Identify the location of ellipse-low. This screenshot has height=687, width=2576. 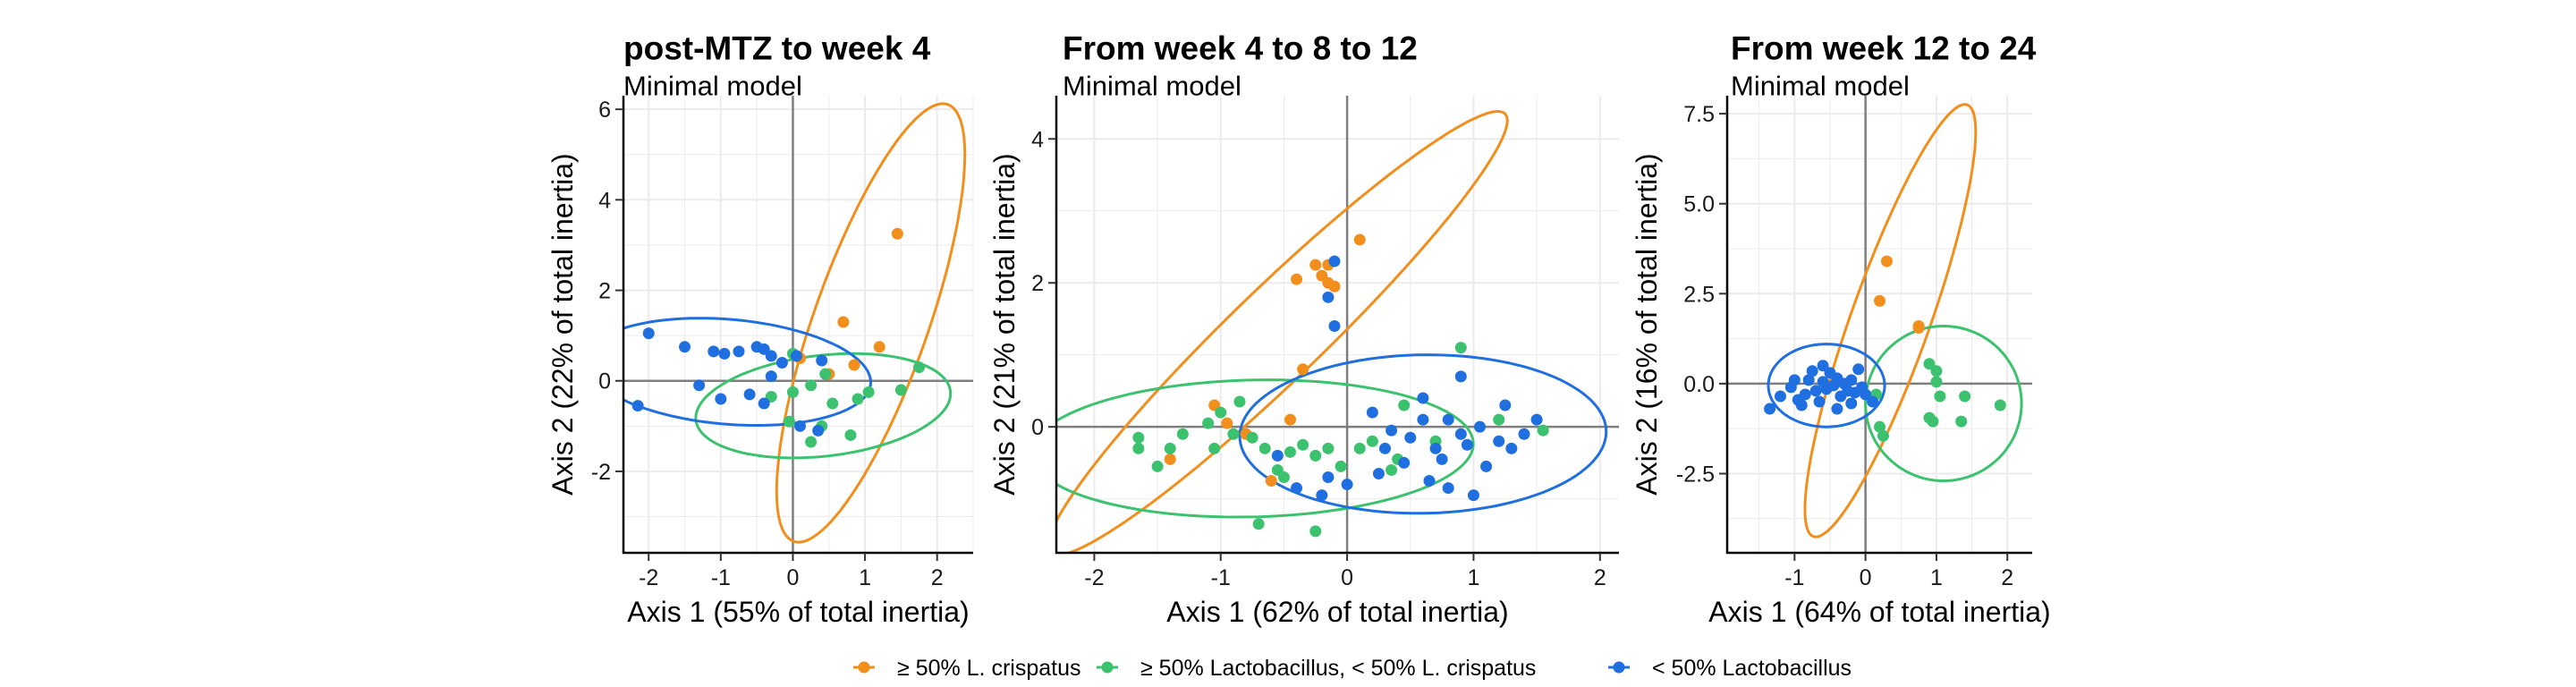
(1826, 385).